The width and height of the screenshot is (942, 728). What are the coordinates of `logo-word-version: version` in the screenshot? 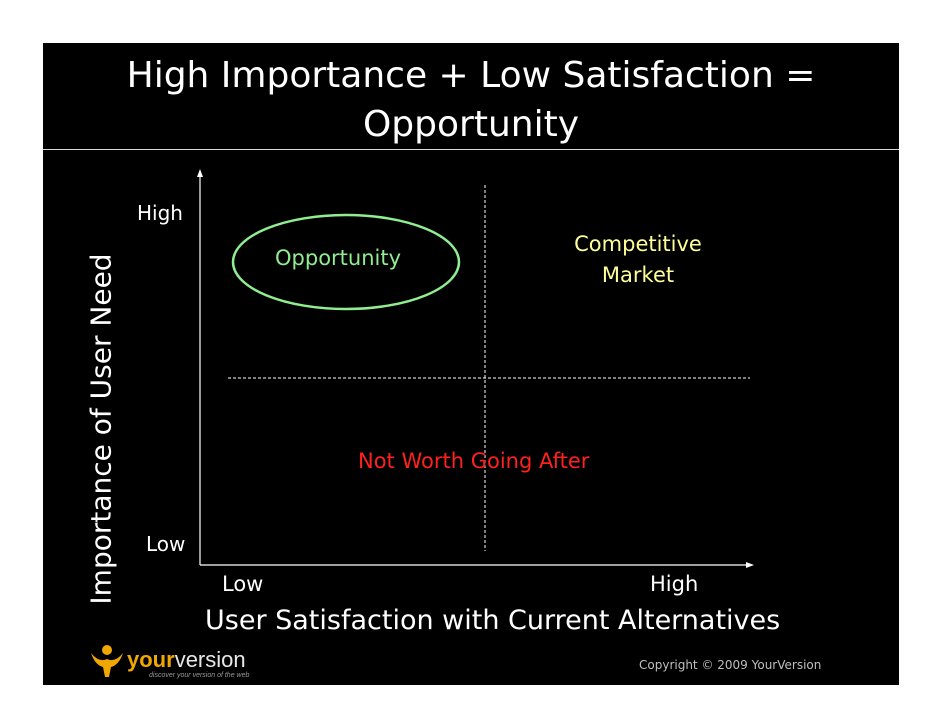 It's located at (210, 659).